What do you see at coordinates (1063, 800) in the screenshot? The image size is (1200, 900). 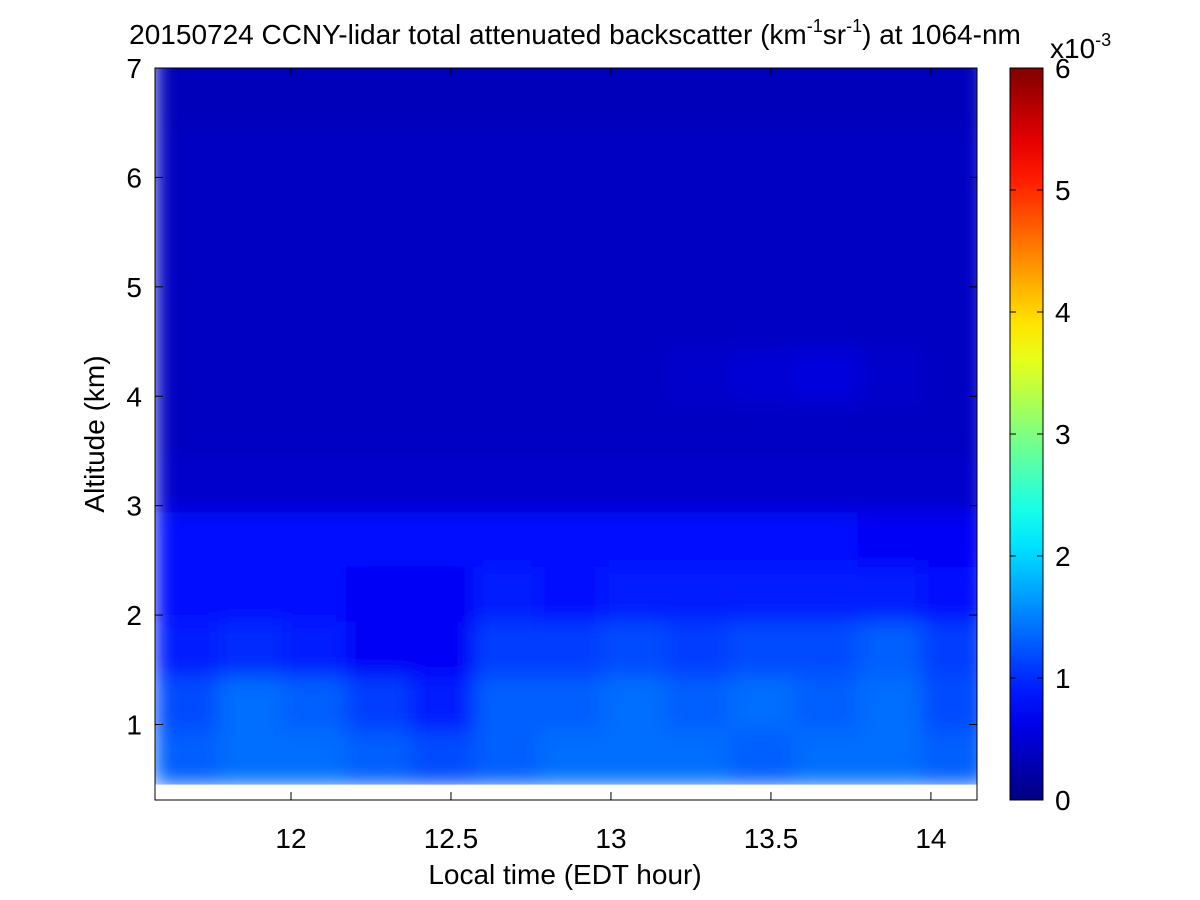 I see `colorbar-tick-label: 0` at bounding box center [1063, 800].